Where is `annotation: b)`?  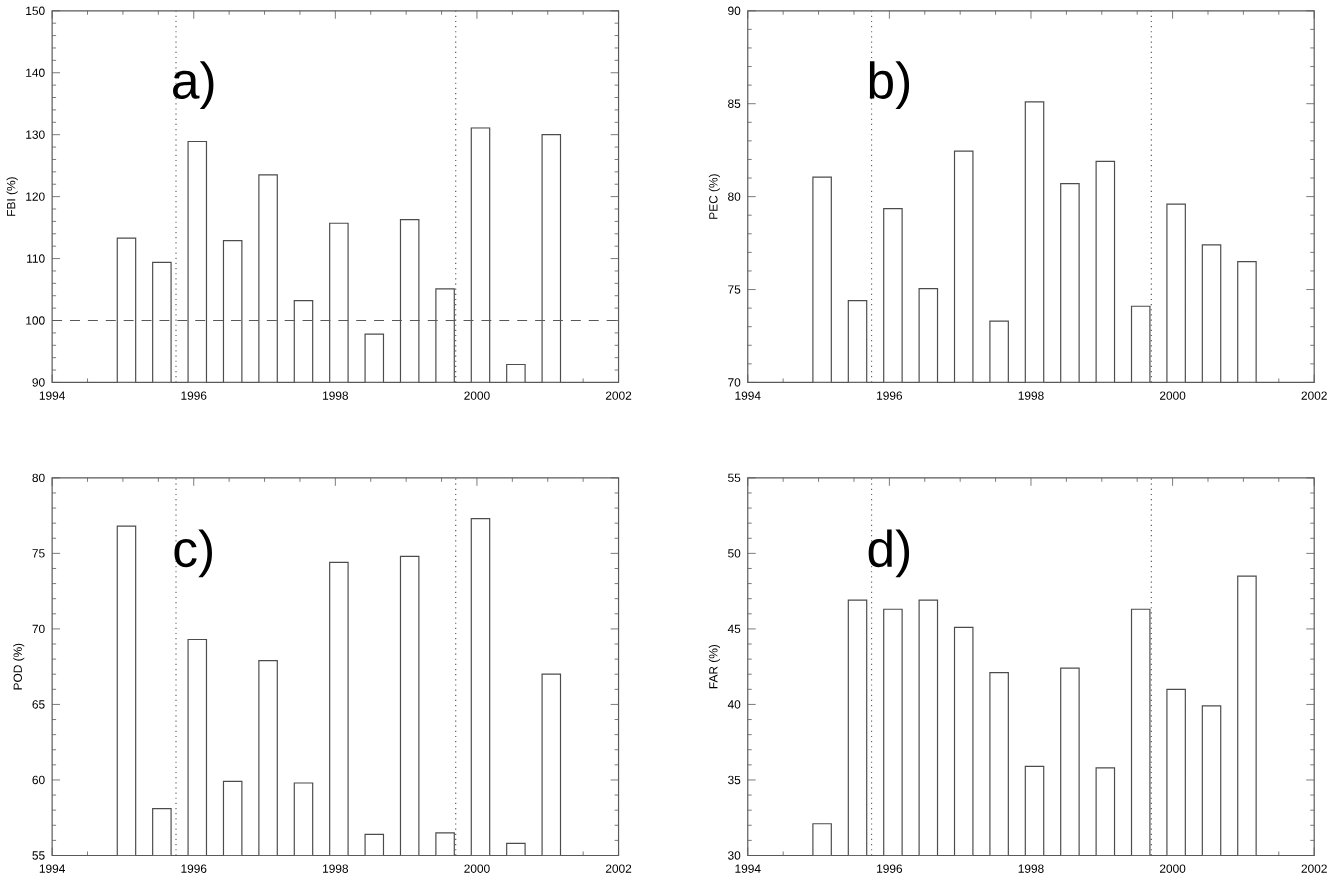
annotation: b) is located at coordinates (889, 85).